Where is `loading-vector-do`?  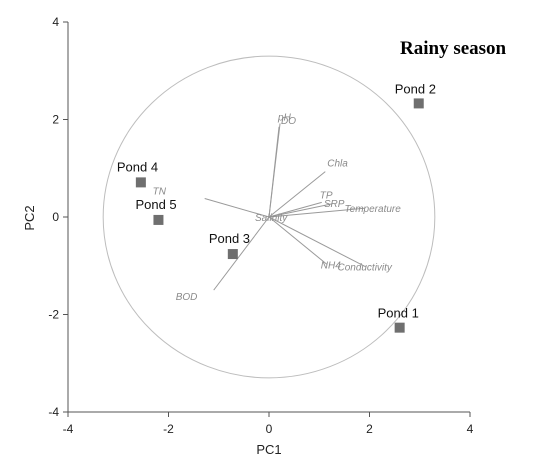
loading-vector-do is located at coordinates (274, 172).